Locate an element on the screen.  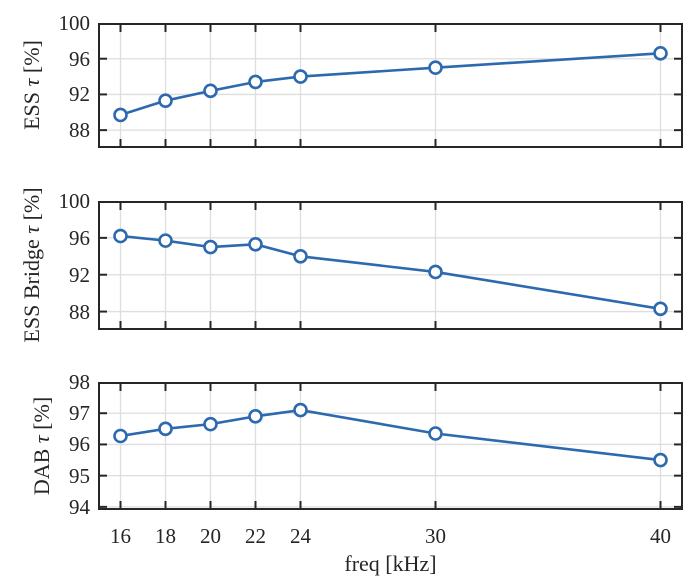
y-axis-label-dab: DAB τ [%] is located at coordinates (42, 446).